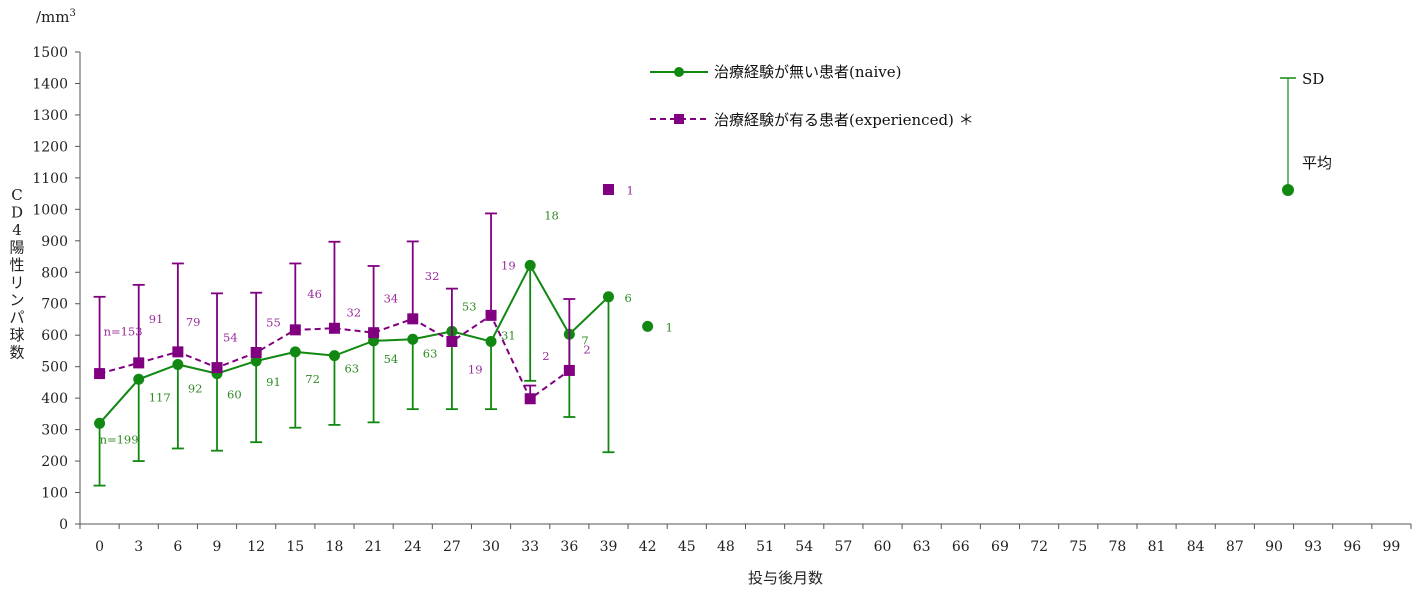 The width and height of the screenshot is (1420, 592). Describe the element at coordinates (922, 547) in the screenshot. I see `x-tick-label: 63` at that location.